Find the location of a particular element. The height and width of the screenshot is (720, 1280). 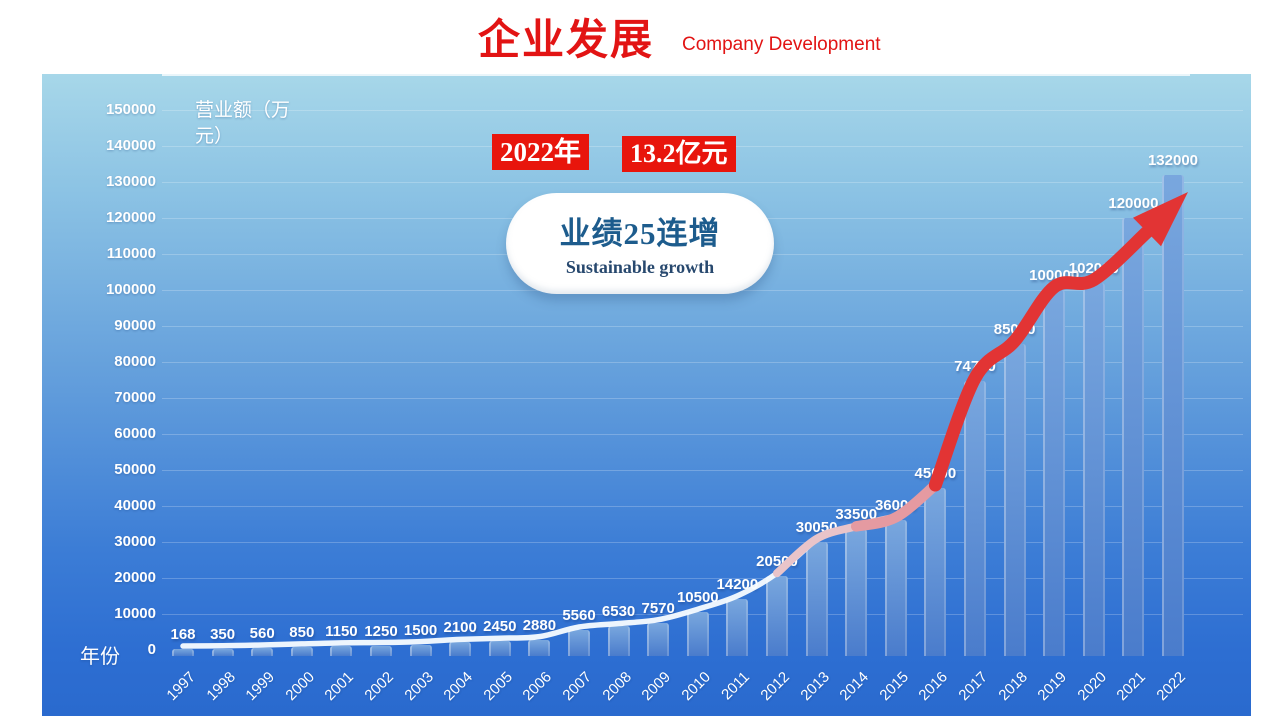

y-tick-label: 100000 is located at coordinates (130, 289).